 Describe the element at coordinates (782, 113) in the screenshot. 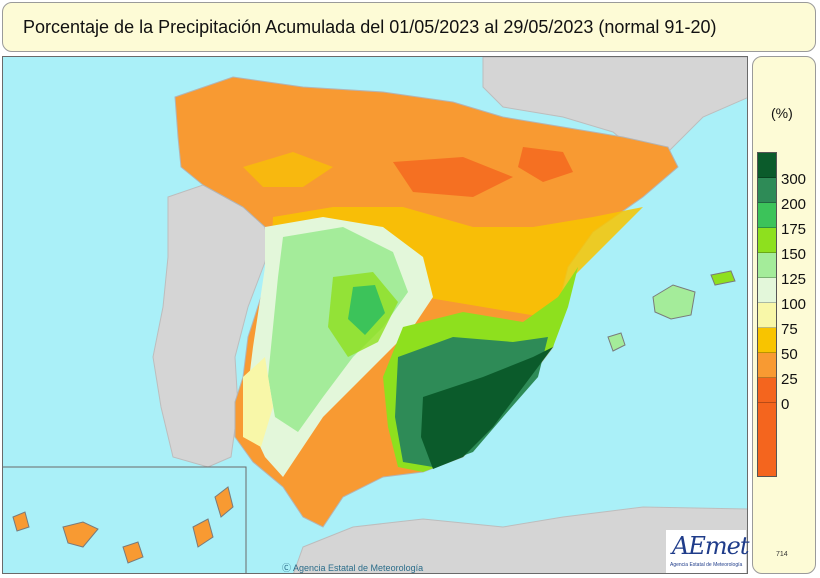

I see `legend-unit: (%)` at that location.